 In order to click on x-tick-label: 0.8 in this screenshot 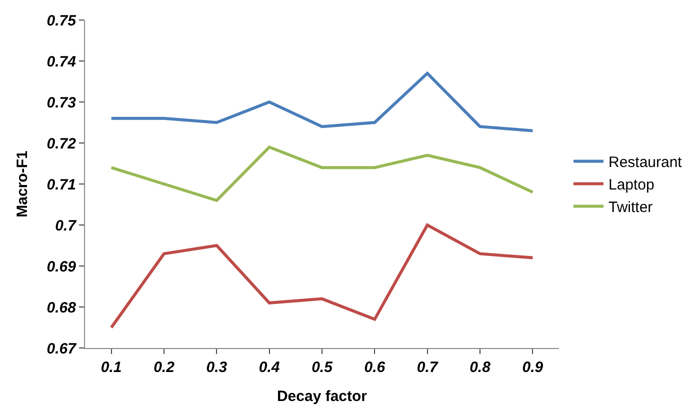, I will do `click(481, 367)`.